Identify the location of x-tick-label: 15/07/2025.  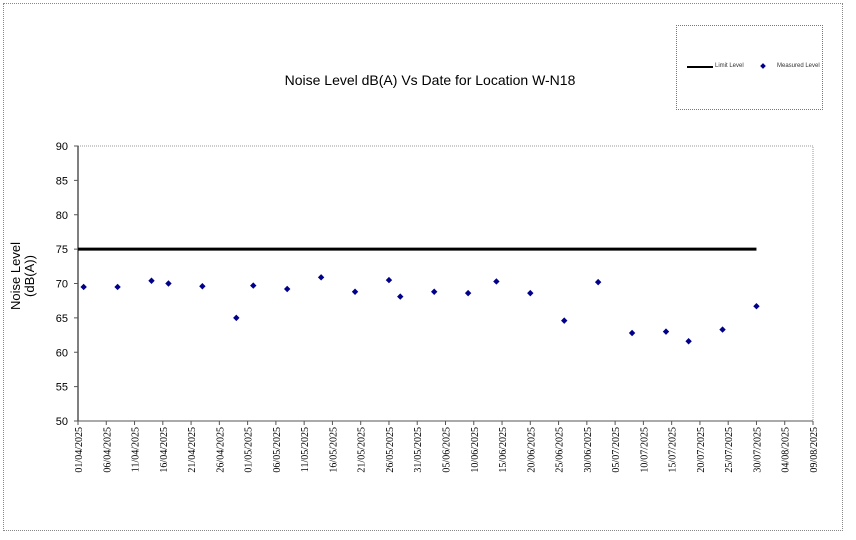
(673, 450).